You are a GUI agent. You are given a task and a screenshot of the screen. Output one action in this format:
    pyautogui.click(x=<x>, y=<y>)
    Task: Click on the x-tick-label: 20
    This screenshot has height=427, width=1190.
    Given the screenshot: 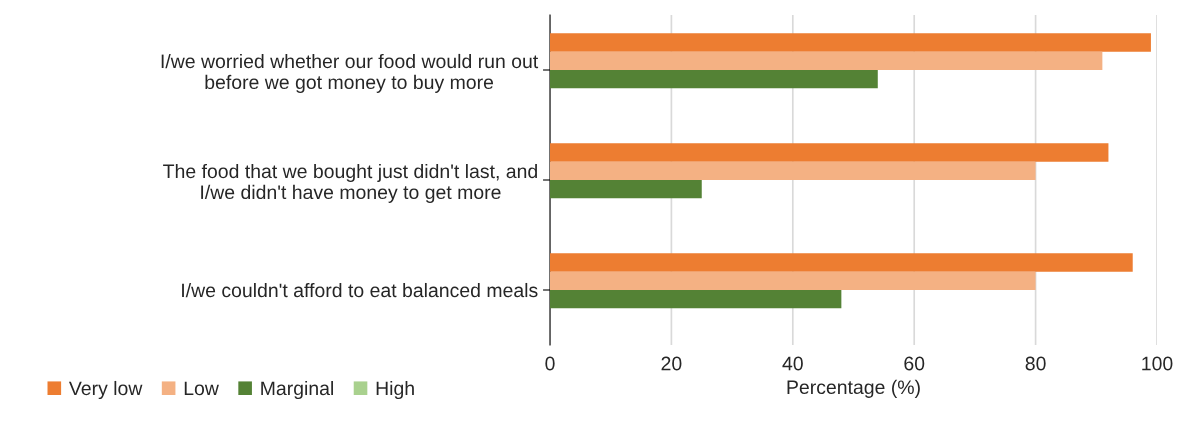 What is the action you would take?
    pyautogui.click(x=671, y=363)
    